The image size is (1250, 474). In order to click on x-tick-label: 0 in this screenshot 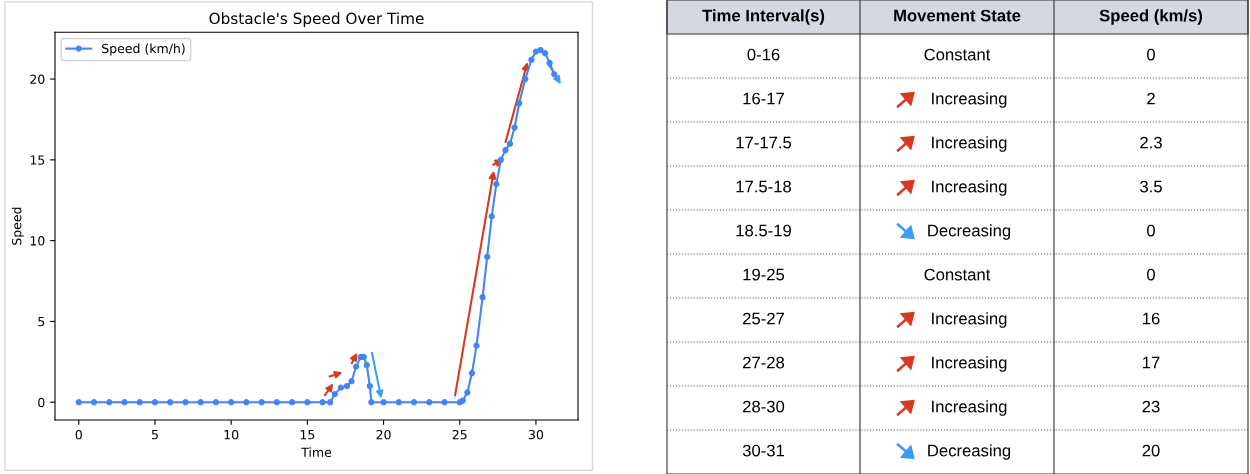, I will do `click(78, 434)`.